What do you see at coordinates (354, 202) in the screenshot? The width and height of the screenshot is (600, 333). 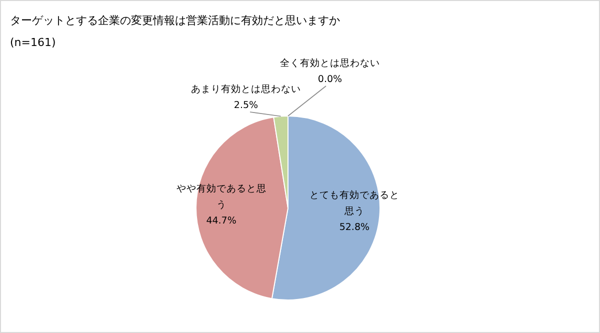 I see `slice-label: とても有効であると思う` at bounding box center [354, 202].